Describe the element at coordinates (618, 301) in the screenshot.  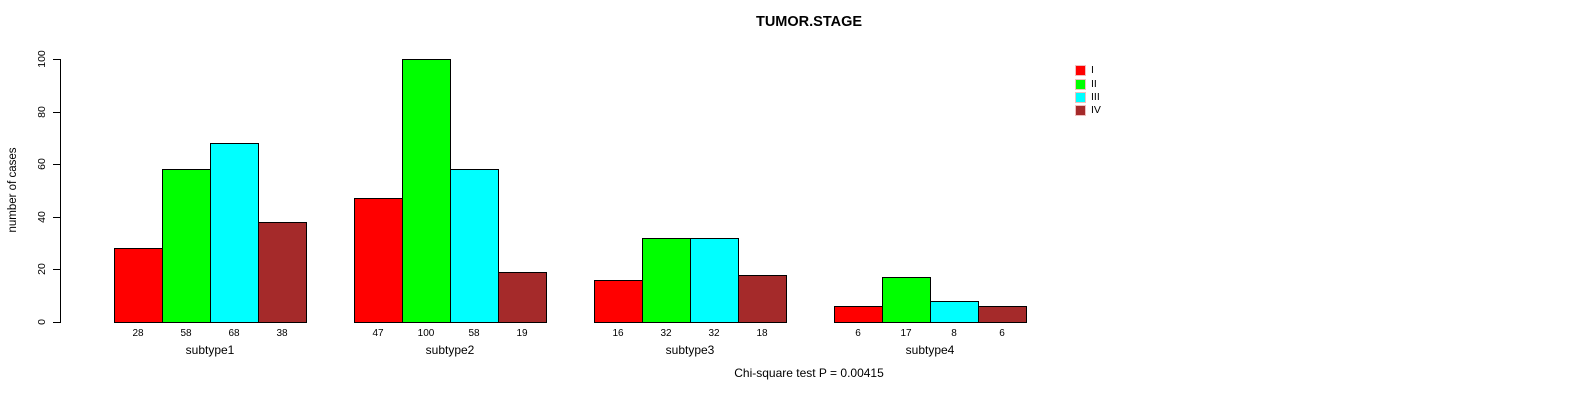
I see `bar-subtype3-stage-I` at that location.